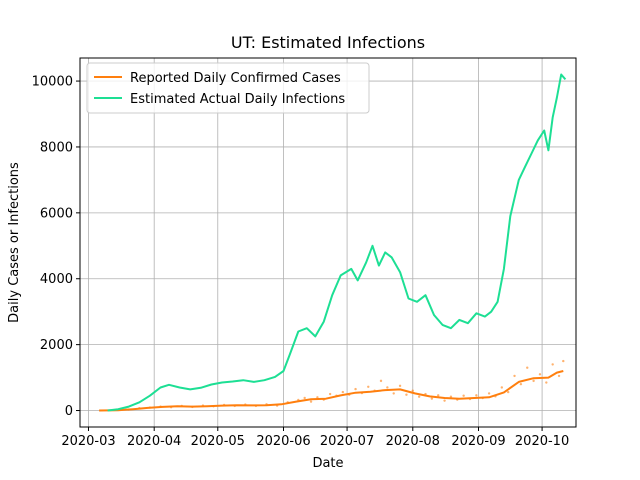  I want to click on raw-reported-points, so click(346, 385).